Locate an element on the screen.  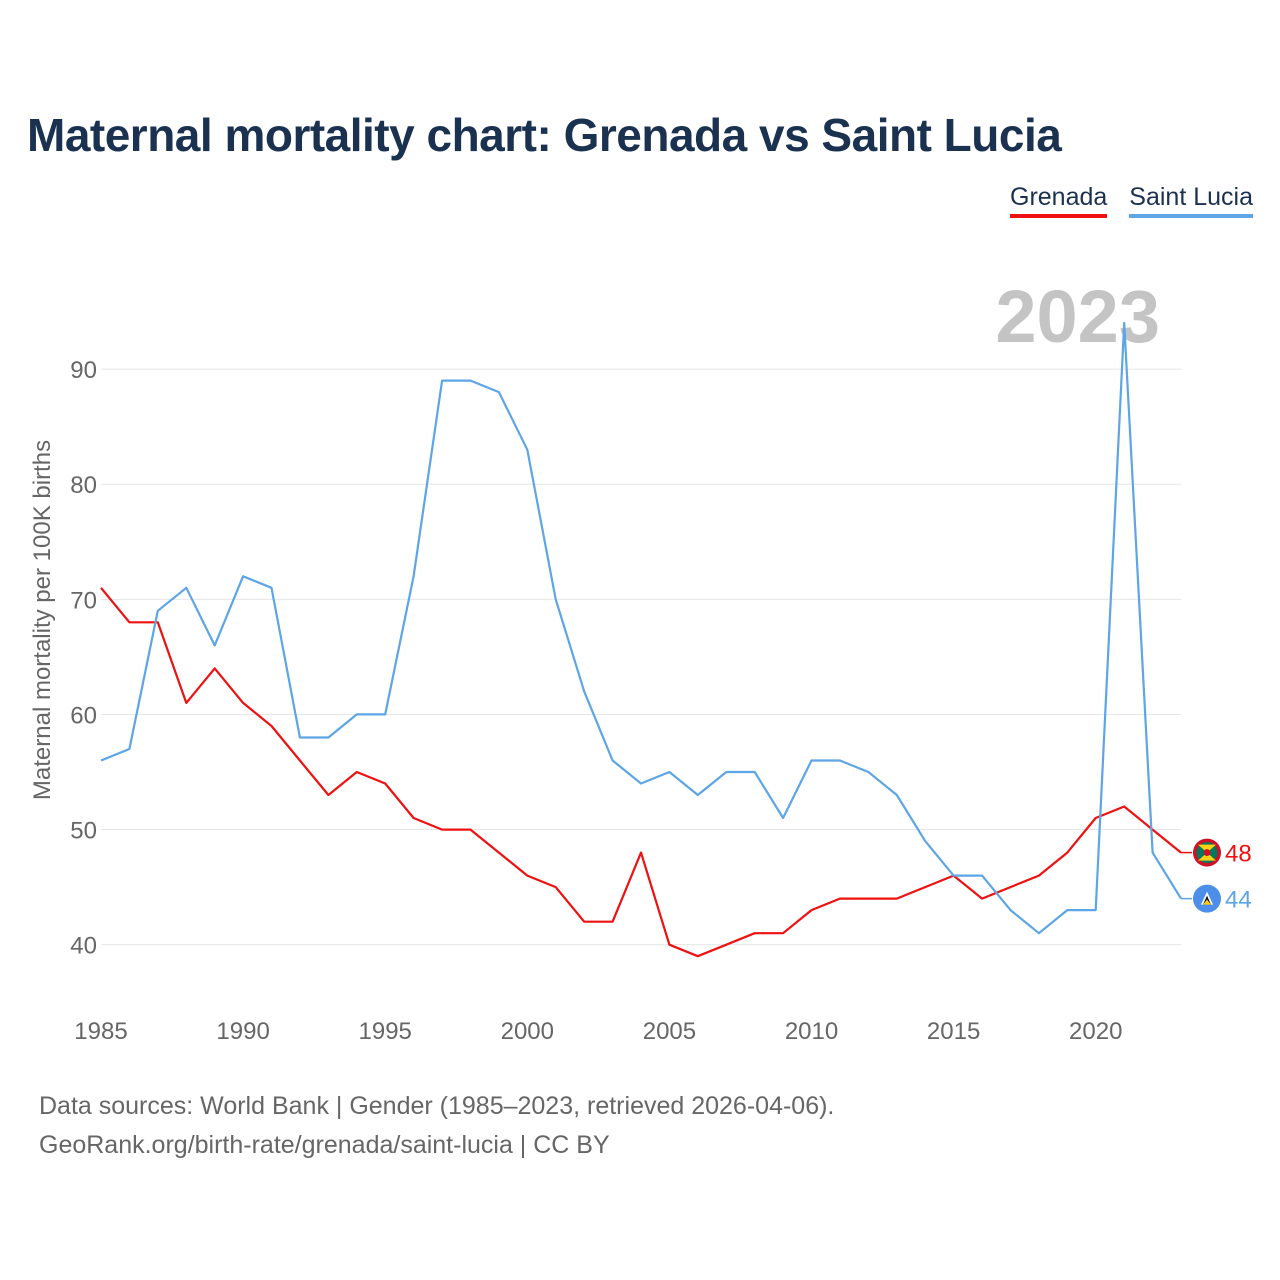
flag-icon-grenada is located at coordinates (1207, 852).